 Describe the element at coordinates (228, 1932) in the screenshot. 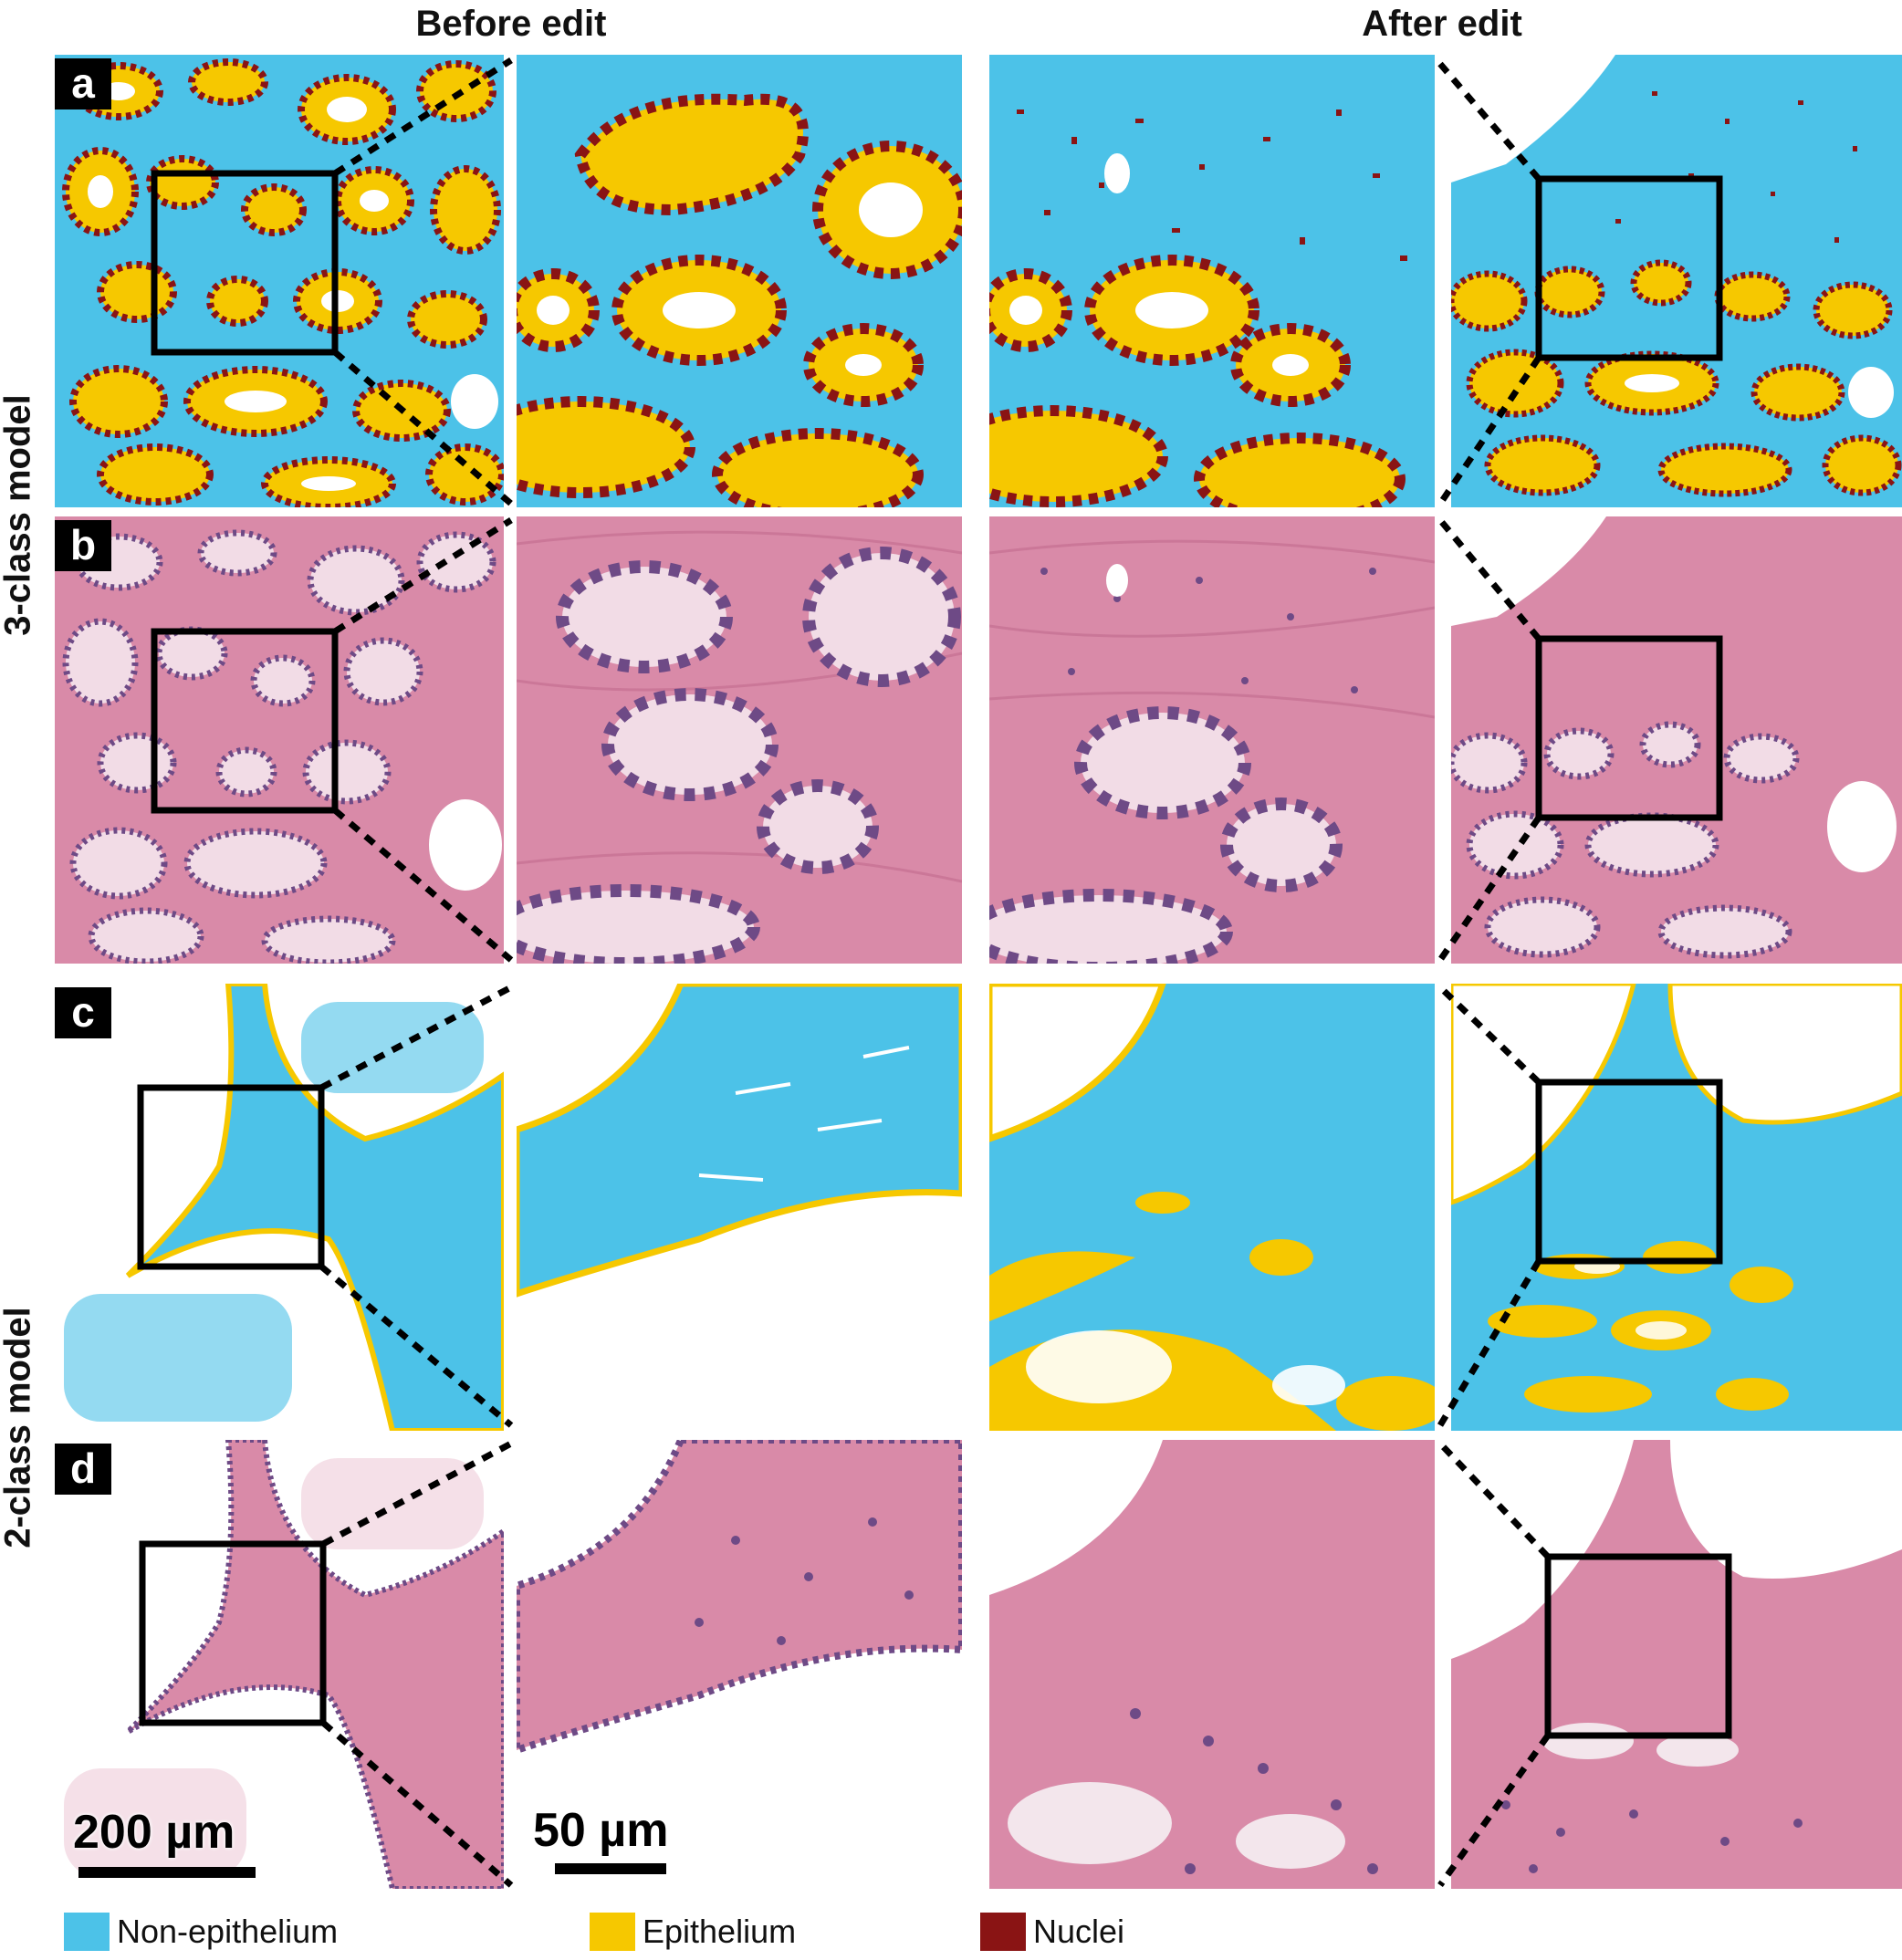

I see `legend-label-non-epithelium: Non-epithelium` at that location.